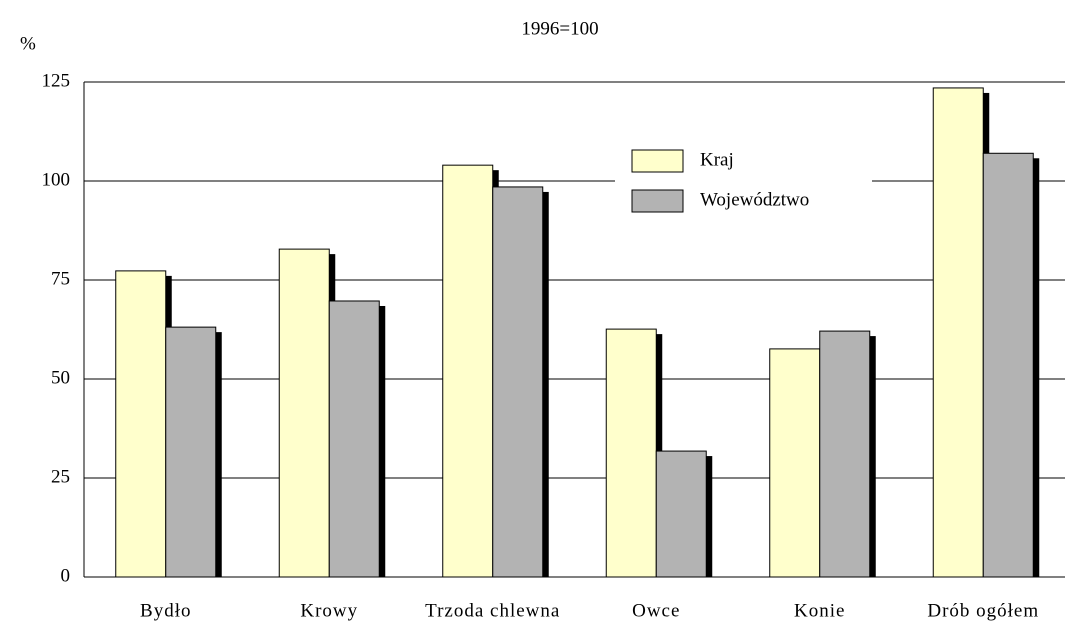  What do you see at coordinates (60, 278) in the screenshot?
I see `y-tick-label: 75` at bounding box center [60, 278].